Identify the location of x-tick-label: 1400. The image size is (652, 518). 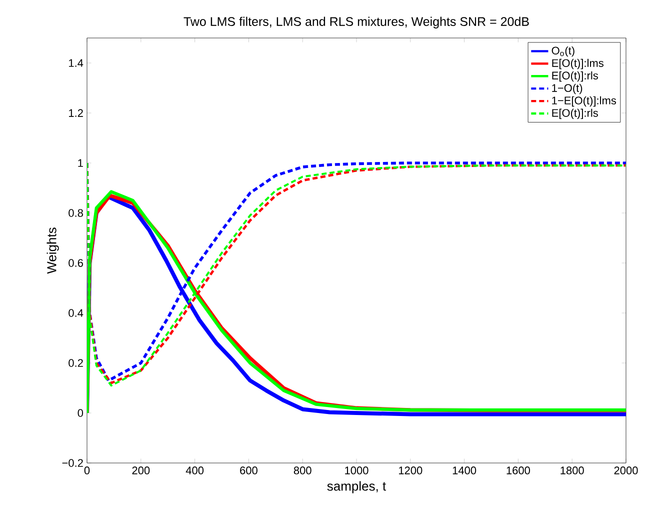
(464, 470).